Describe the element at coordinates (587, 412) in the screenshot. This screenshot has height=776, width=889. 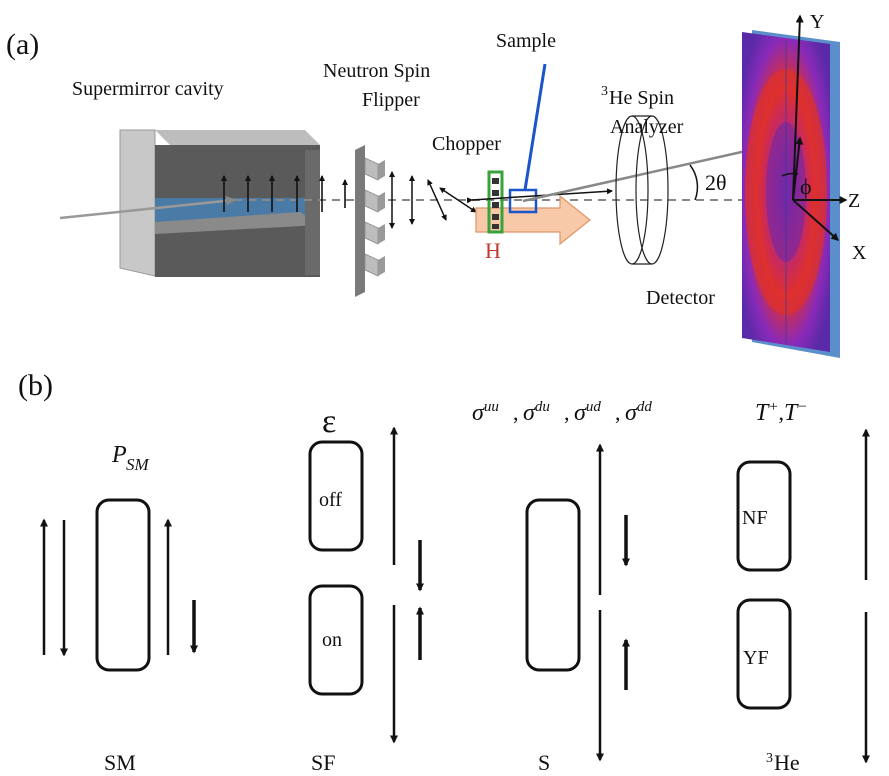
I see `sigma-ud: σud` at that location.